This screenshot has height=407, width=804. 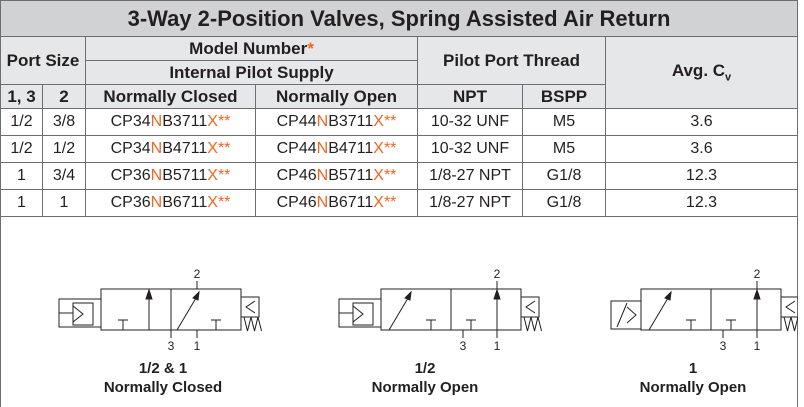 I want to click on header: Internal Pilot Supply, so click(x=251, y=72).